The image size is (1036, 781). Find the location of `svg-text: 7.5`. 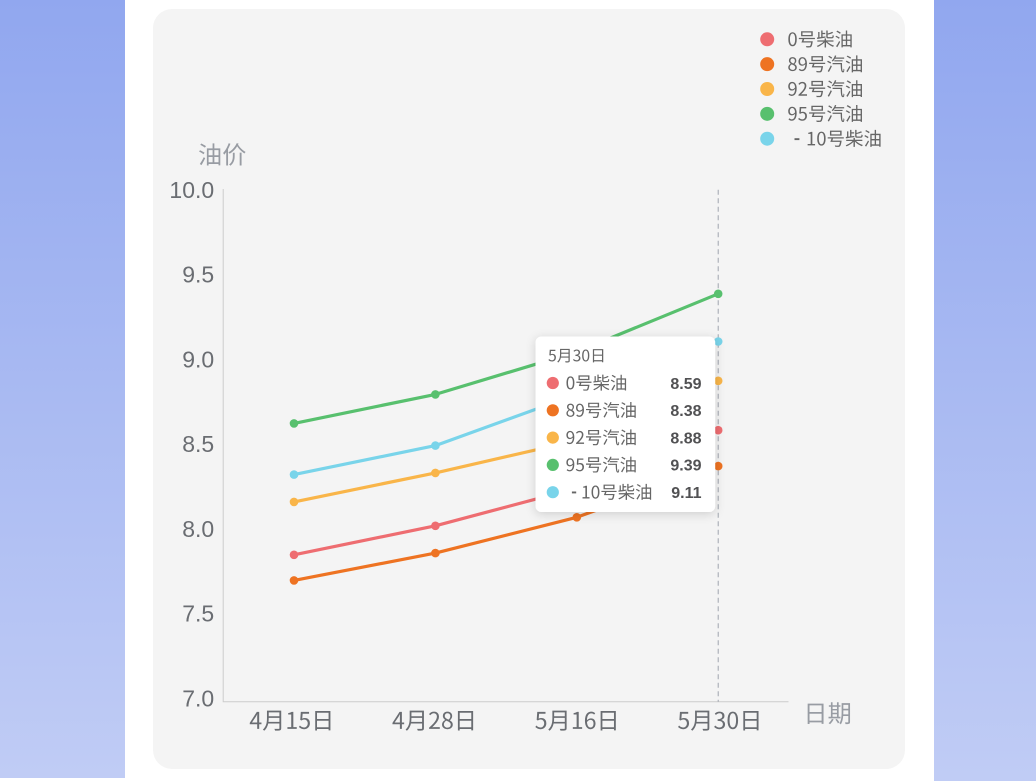

svg-text: 7.5 is located at coordinates (198, 614).